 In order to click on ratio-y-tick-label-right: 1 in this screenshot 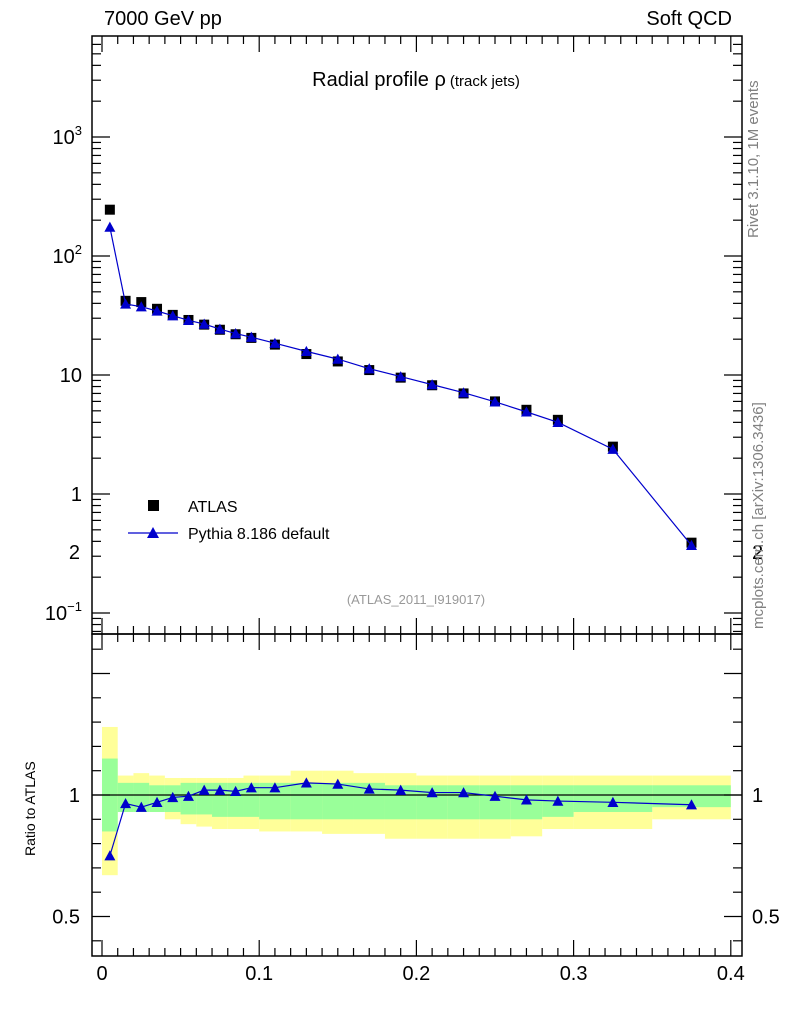, I will do `click(757, 796)`.